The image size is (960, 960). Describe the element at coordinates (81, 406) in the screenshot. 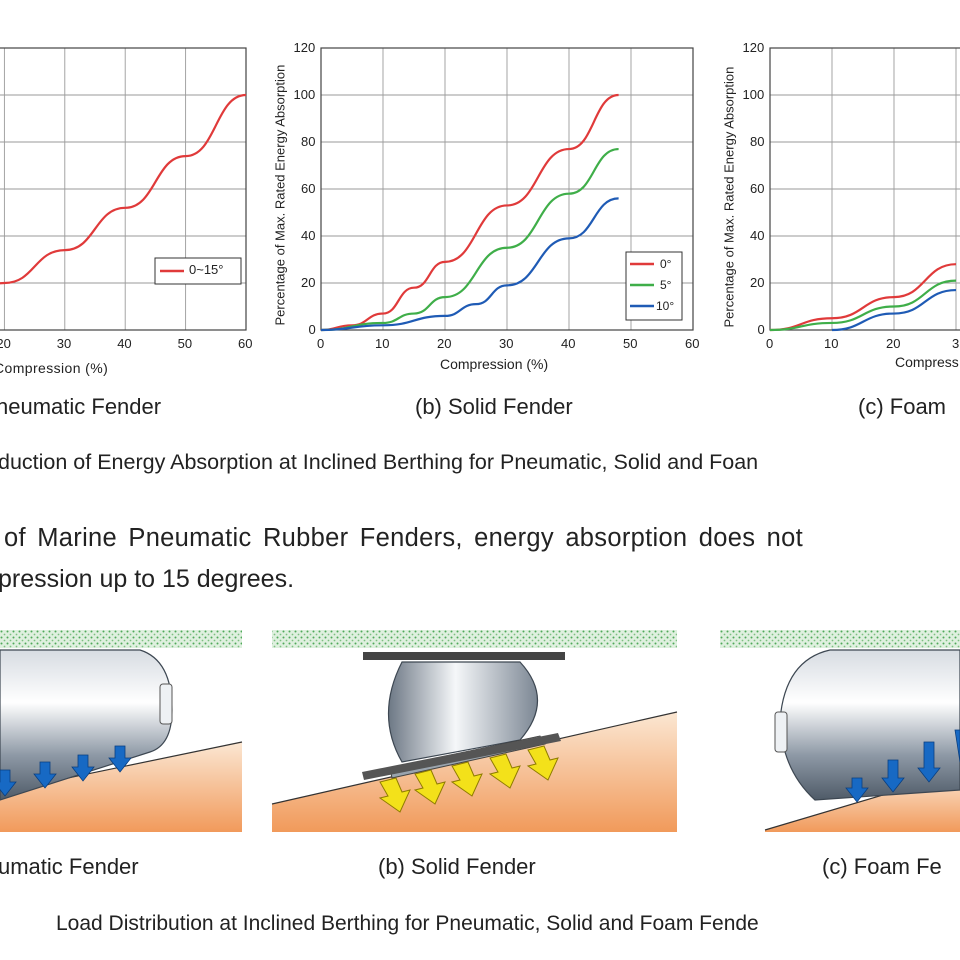

I see `chart-a-subtitle: neumatic Fender` at that location.